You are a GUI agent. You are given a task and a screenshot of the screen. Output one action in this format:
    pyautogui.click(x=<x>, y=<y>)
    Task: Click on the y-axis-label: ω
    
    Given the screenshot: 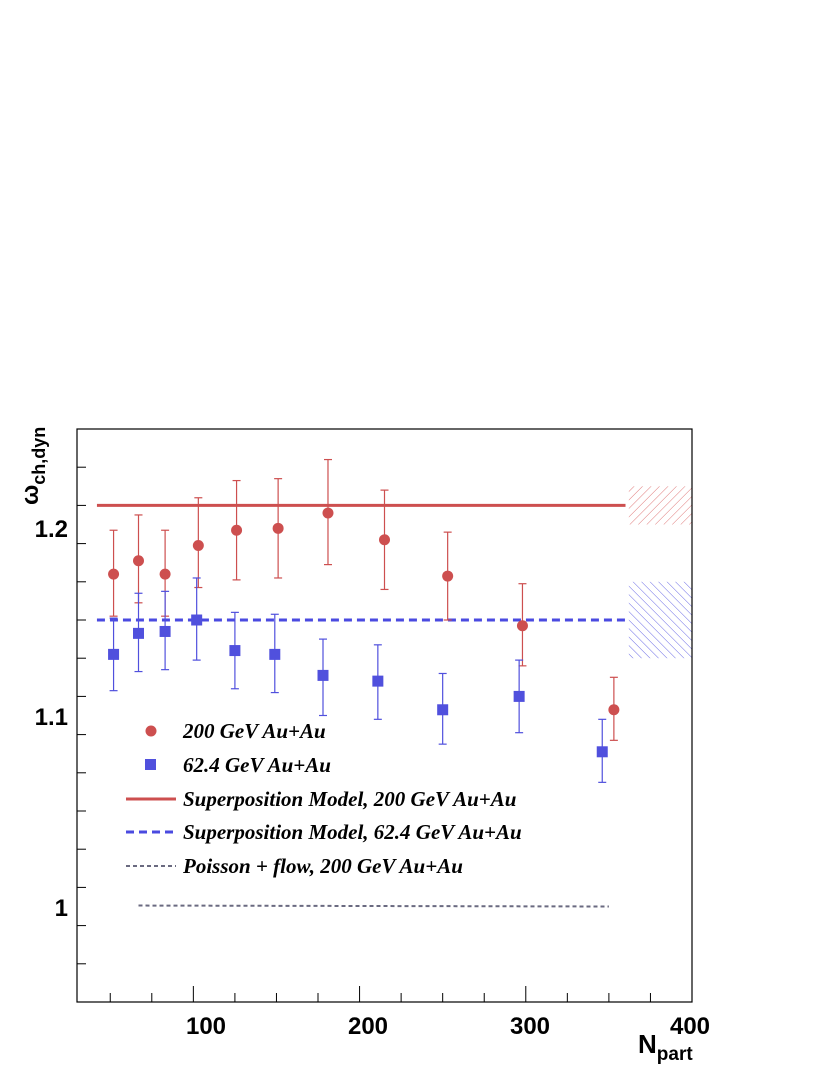 What is the action you would take?
    pyautogui.click(x=30, y=495)
    